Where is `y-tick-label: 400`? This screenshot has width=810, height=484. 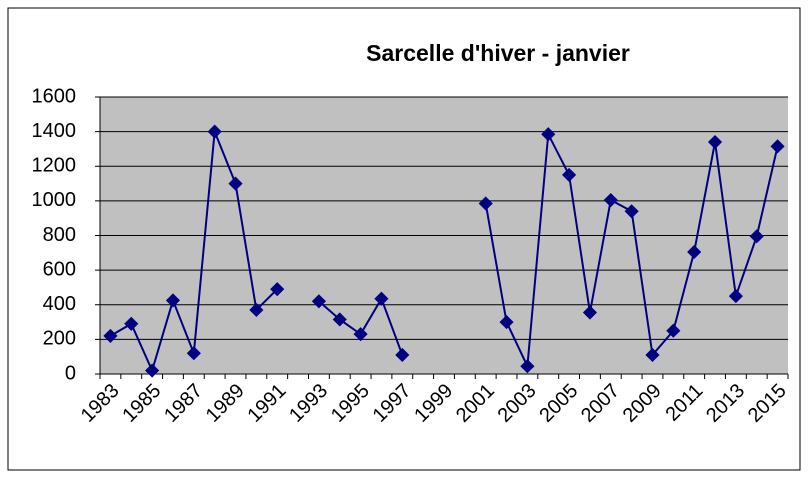
y-tick-label: 400 is located at coordinates (59, 304).